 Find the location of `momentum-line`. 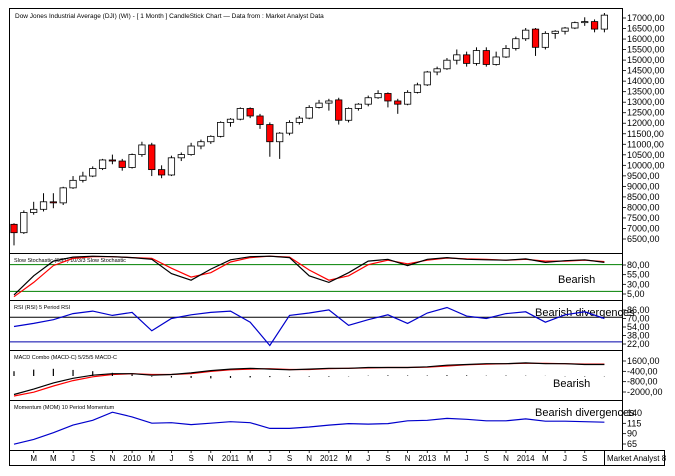

momentum-line is located at coordinates (309, 428).